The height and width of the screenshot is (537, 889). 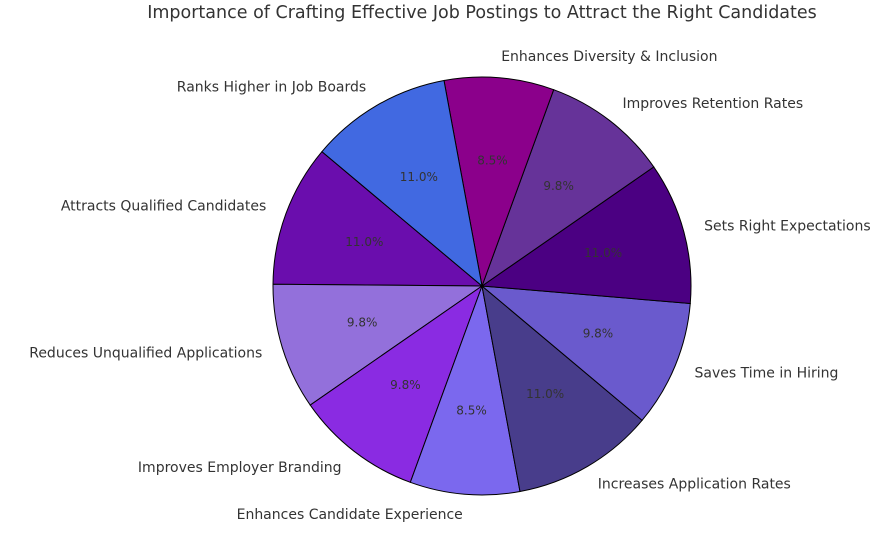 I want to click on slice-label: Reduces Unqualified Applications, so click(x=145, y=354).